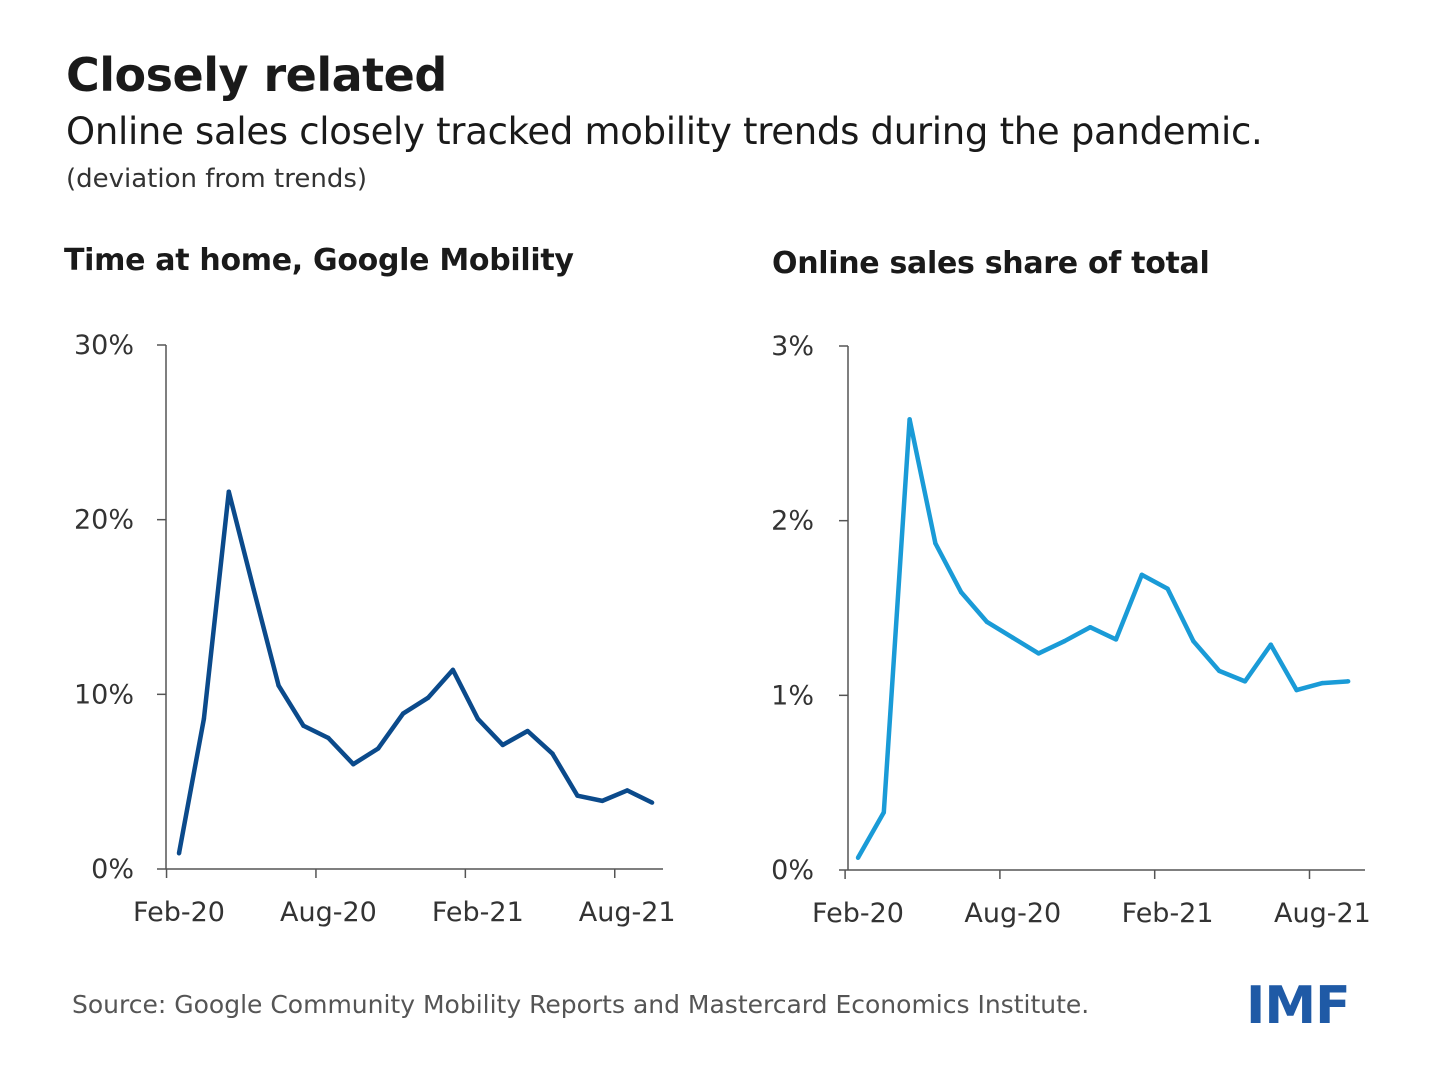  I want to click on right-y-tick-label: 1%, so click(792, 695).